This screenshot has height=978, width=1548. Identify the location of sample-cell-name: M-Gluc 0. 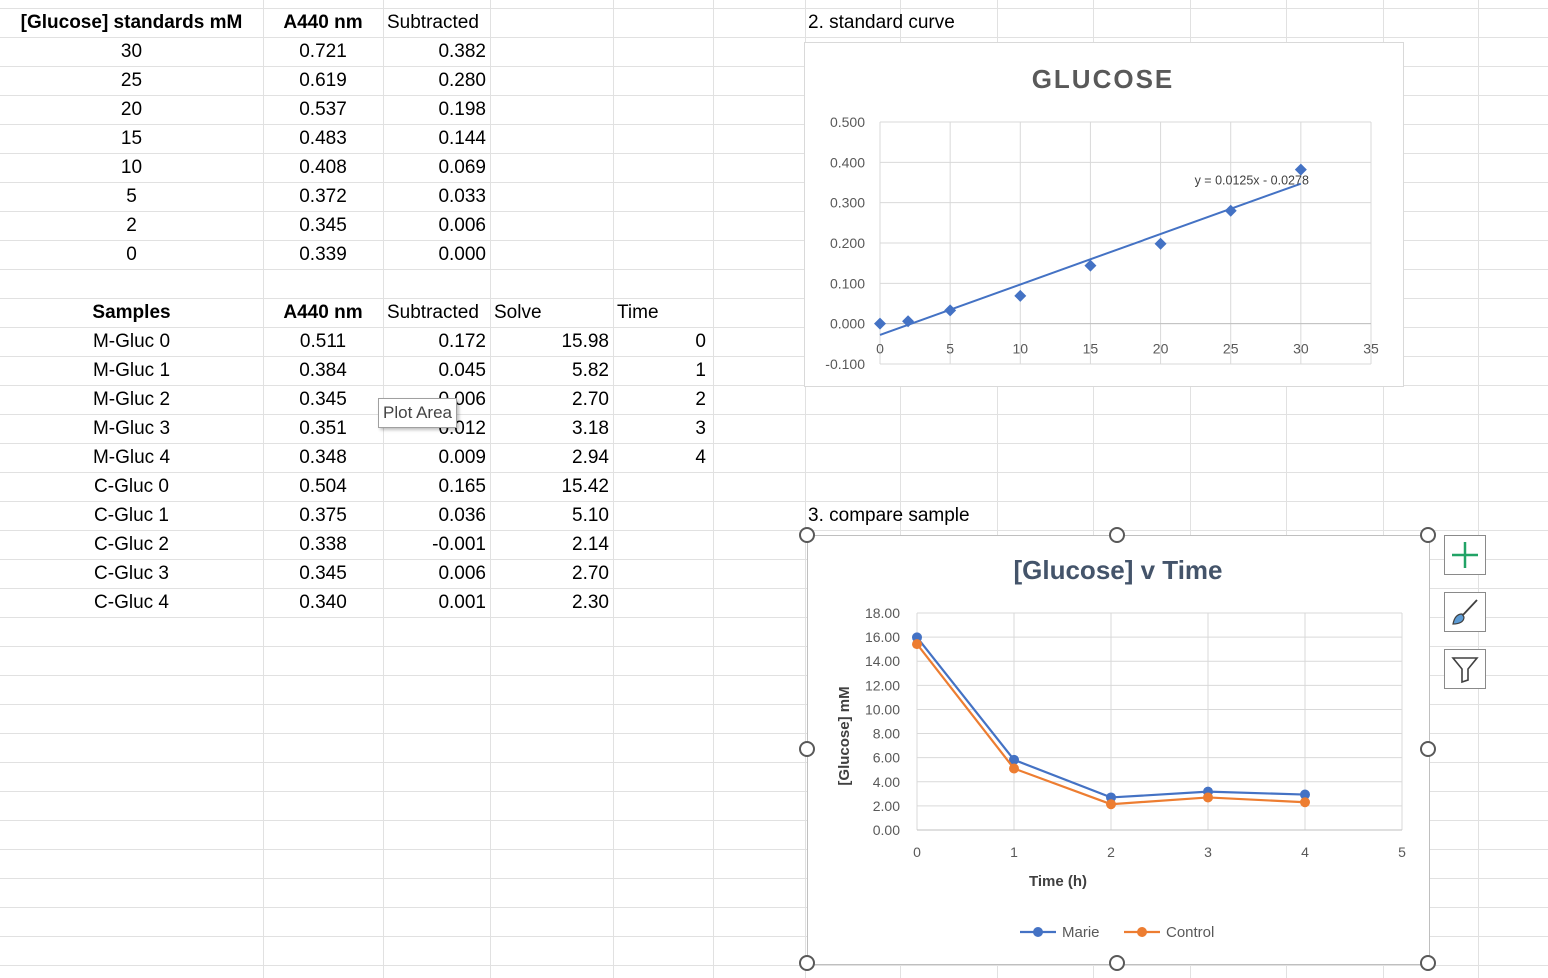
(131, 341).